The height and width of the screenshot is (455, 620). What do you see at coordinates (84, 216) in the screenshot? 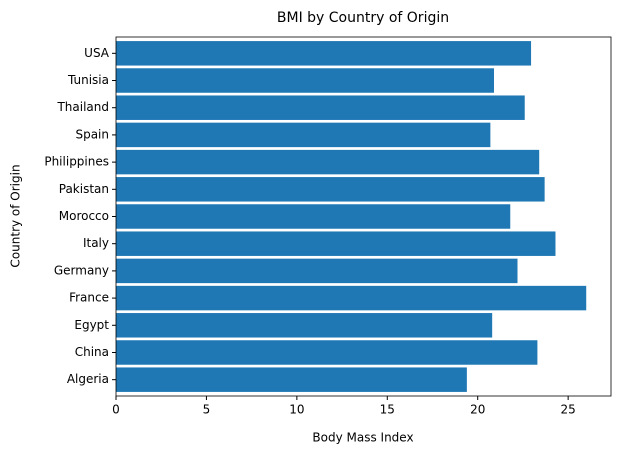
I see `y-tick-label: Morocco` at bounding box center [84, 216].